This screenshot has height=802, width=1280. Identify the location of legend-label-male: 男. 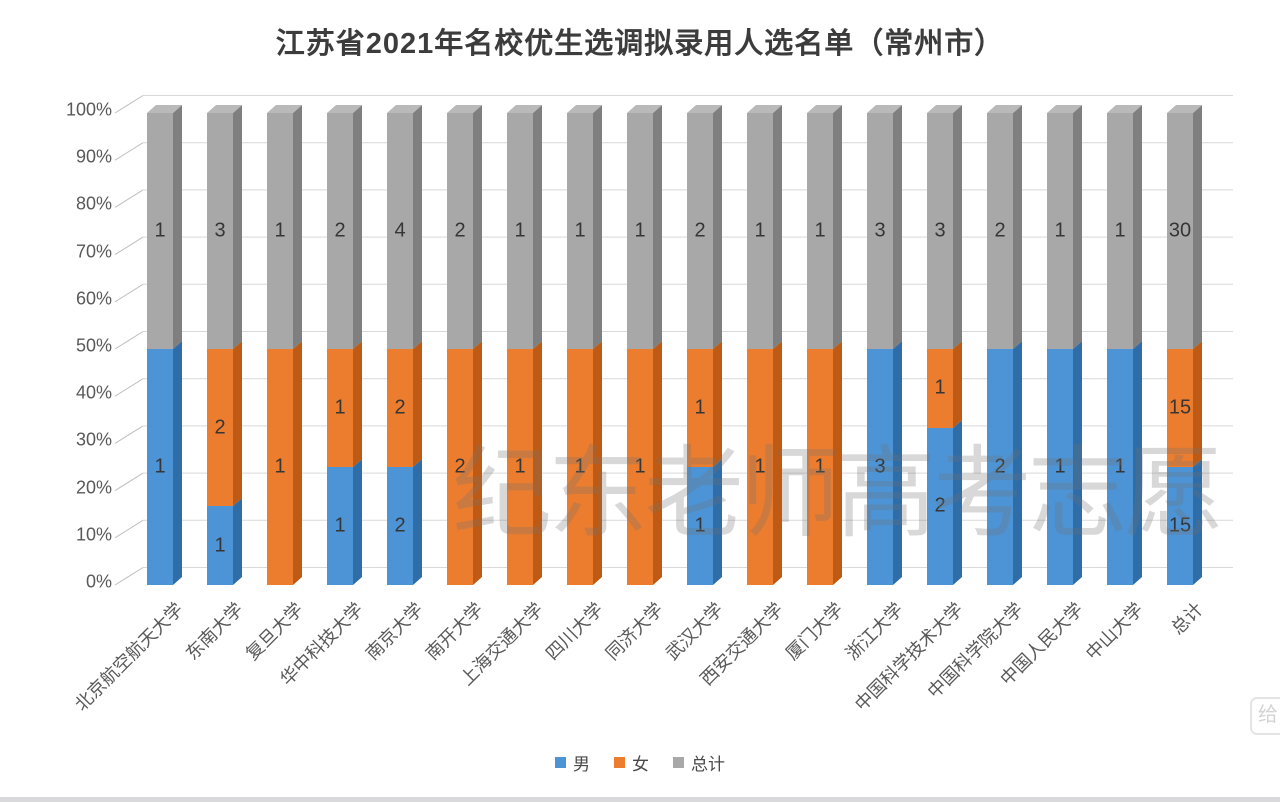
(581, 764).